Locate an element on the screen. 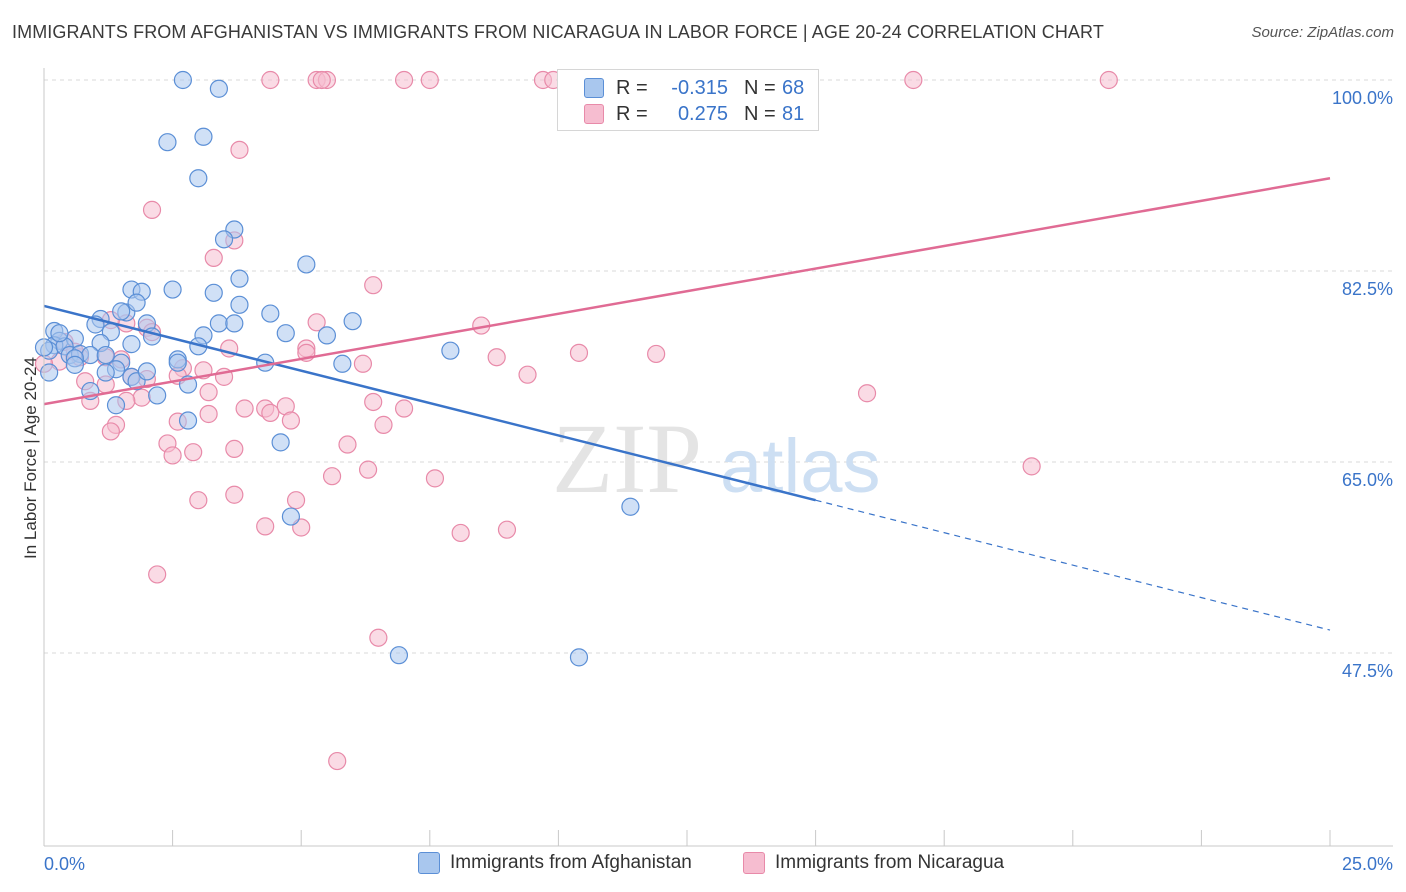 The height and width of the screenshot is (892, 1406). afghanistan-trend-extension is located at coordinates (1073, 565).